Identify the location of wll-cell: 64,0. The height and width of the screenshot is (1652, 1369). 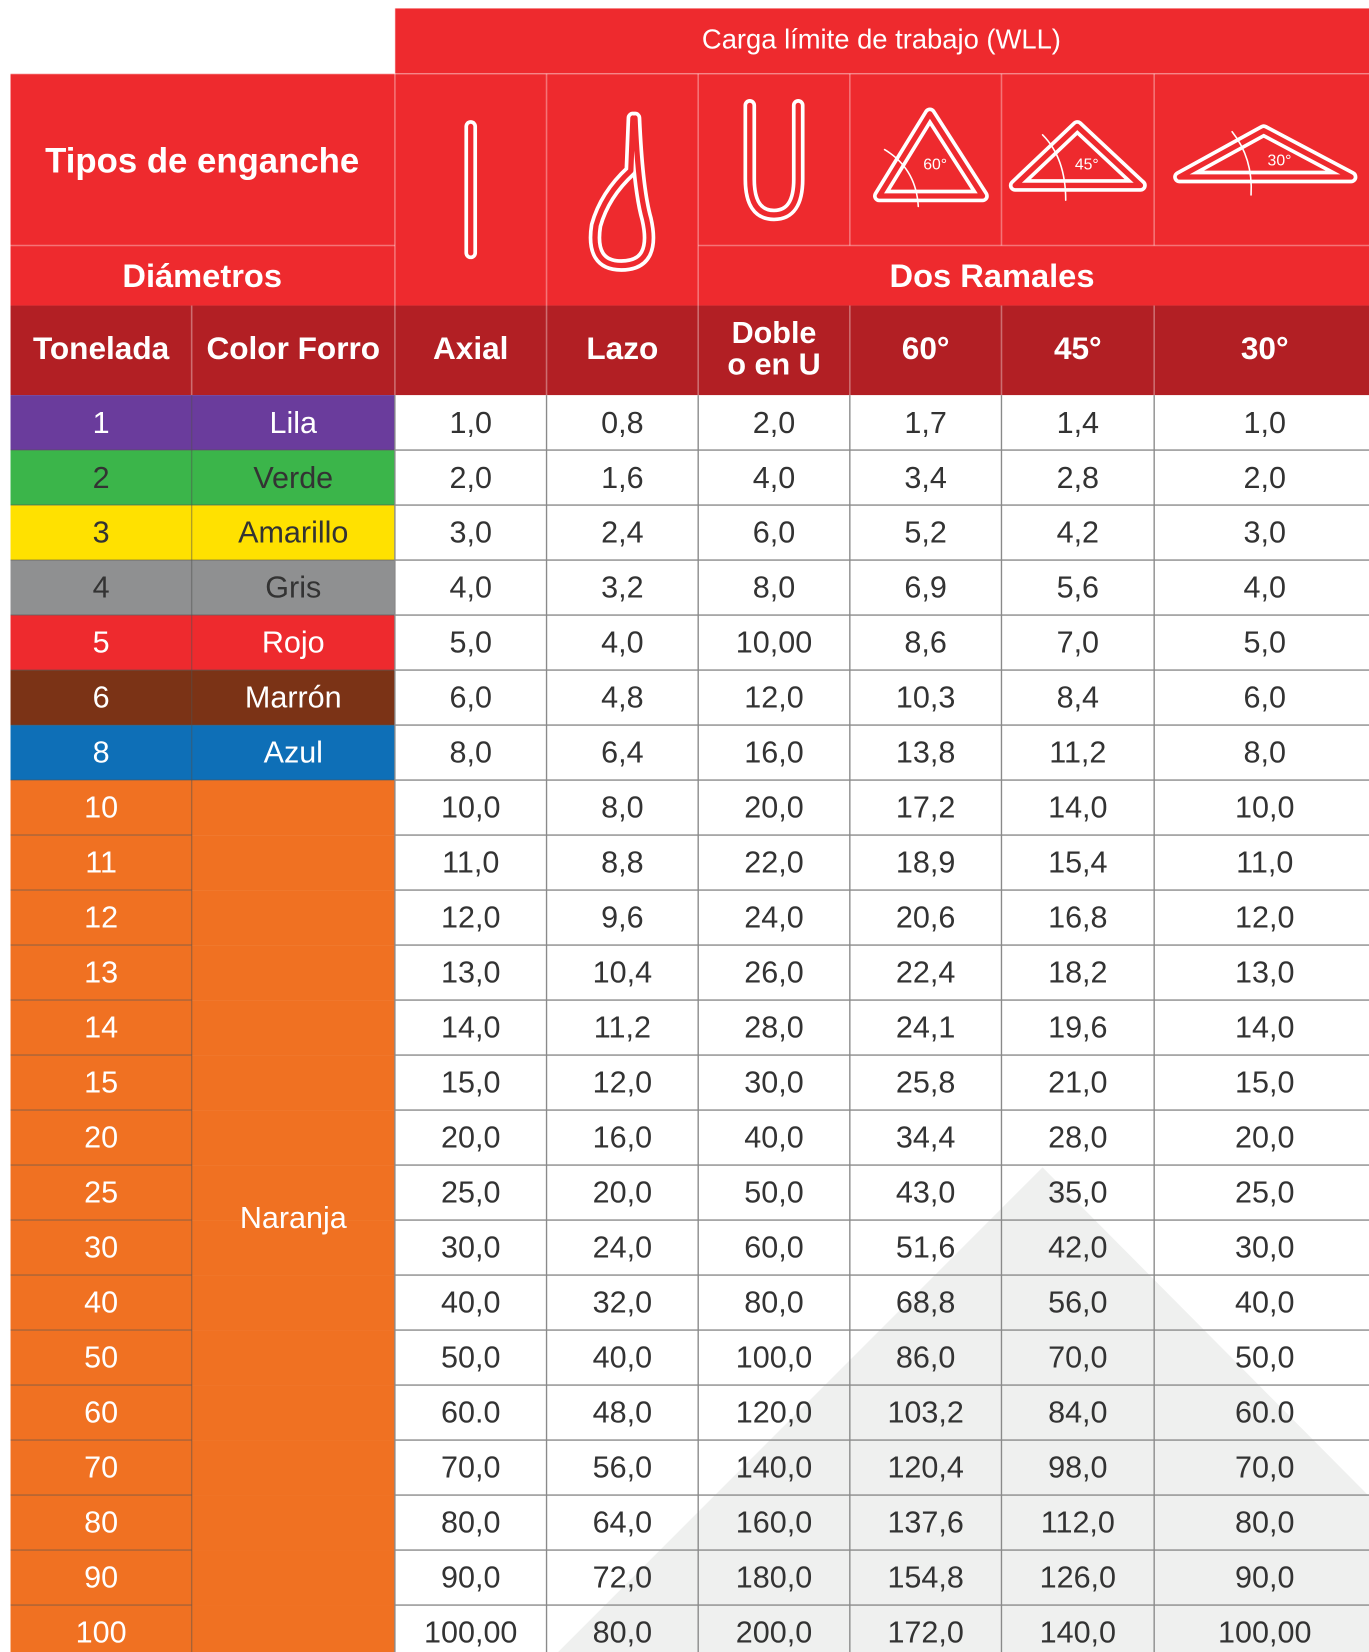
(622, 1523).